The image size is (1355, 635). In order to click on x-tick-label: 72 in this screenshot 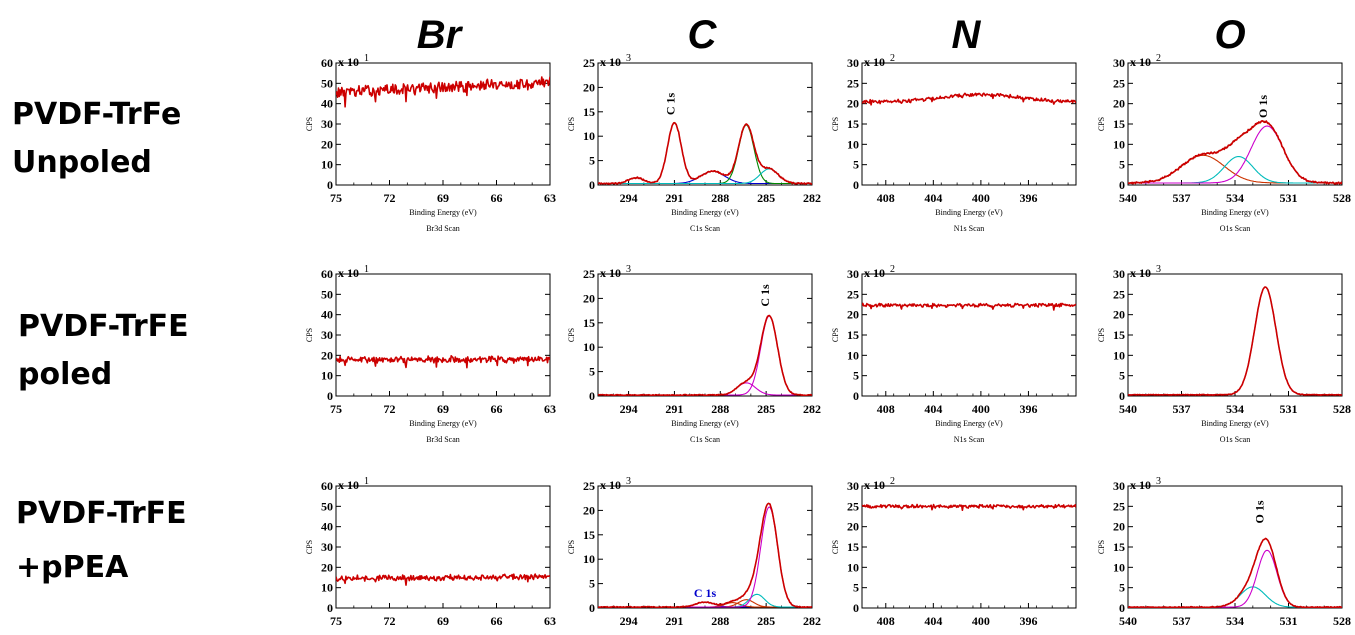, I will do `click(390, 621)`.